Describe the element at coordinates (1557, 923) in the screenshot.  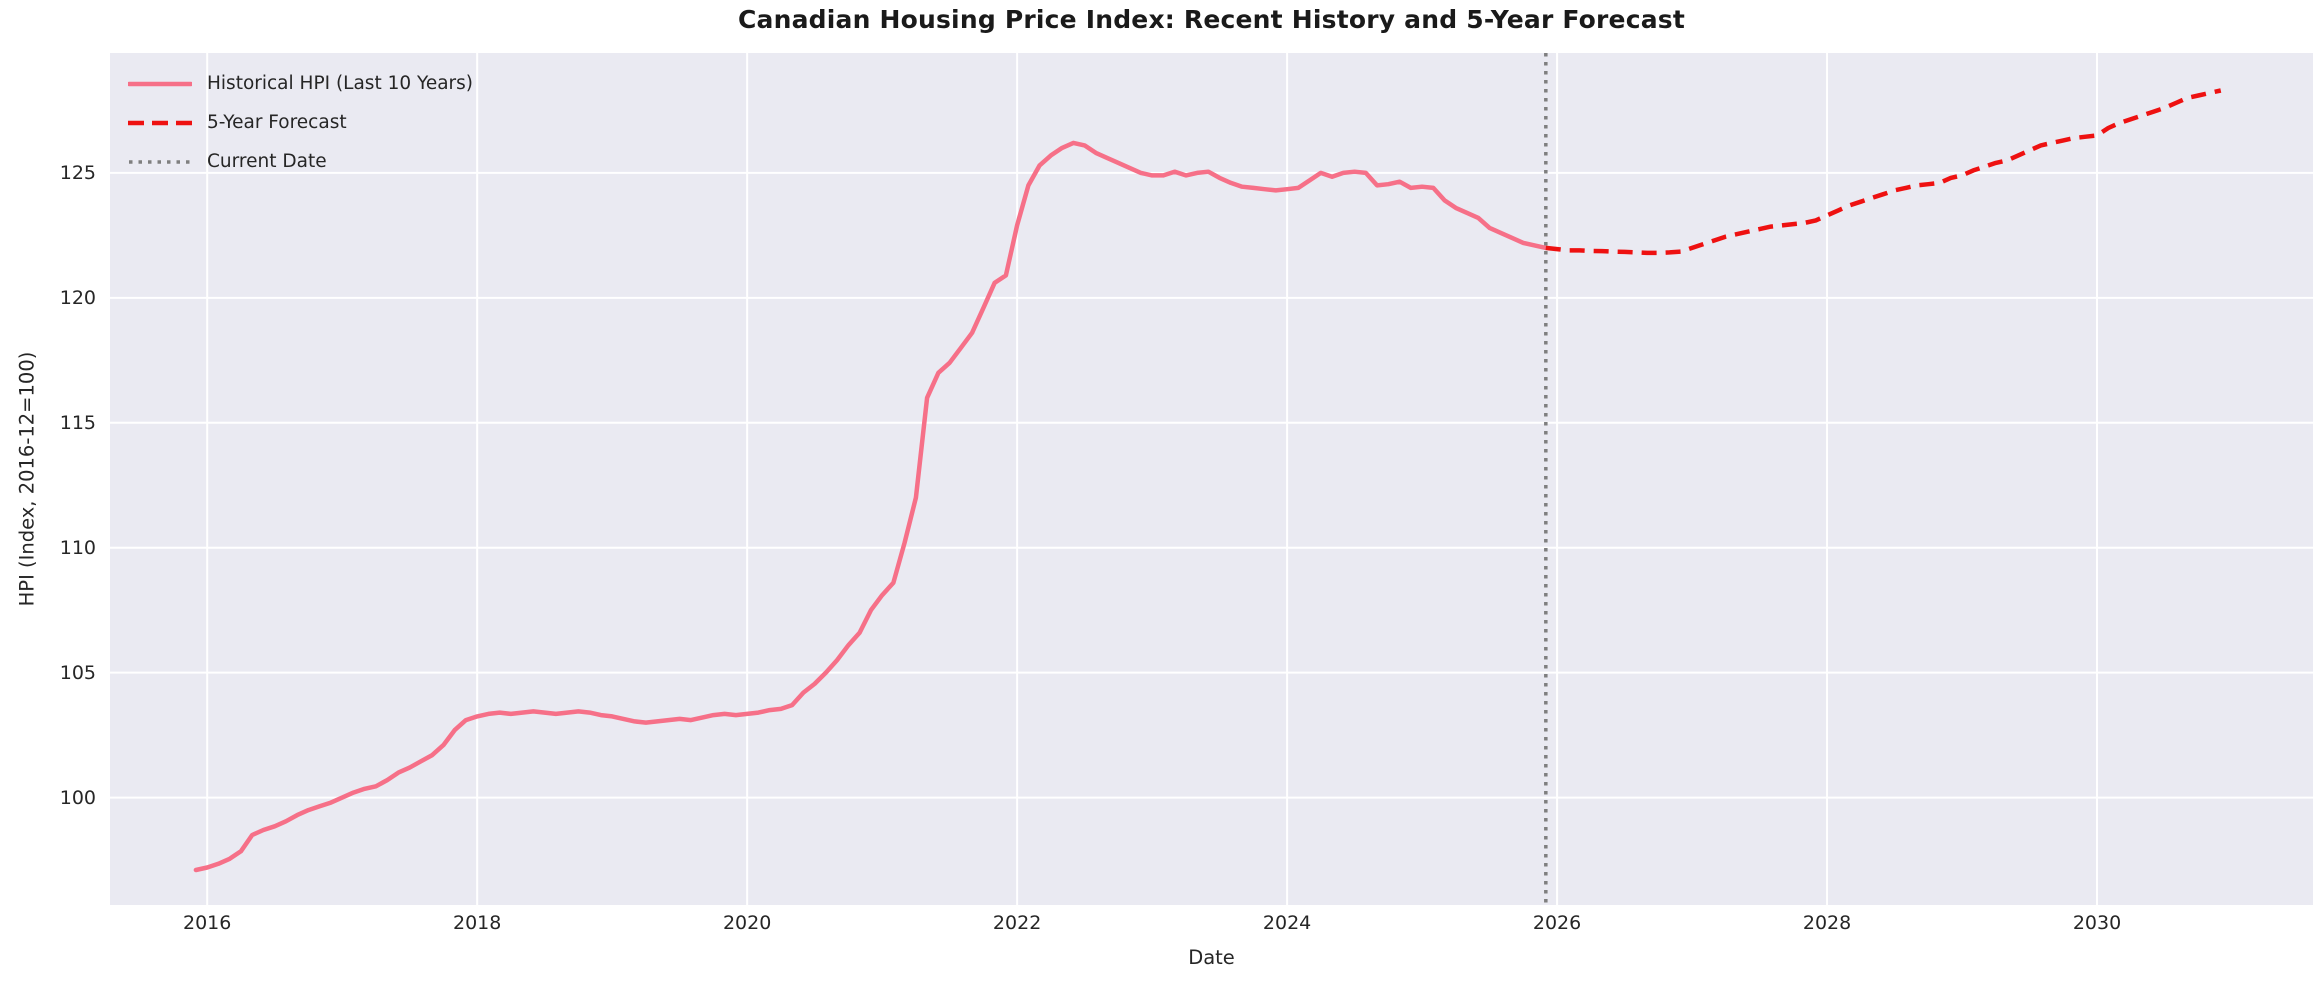
I see `x-tick-label: 2026` at that location.